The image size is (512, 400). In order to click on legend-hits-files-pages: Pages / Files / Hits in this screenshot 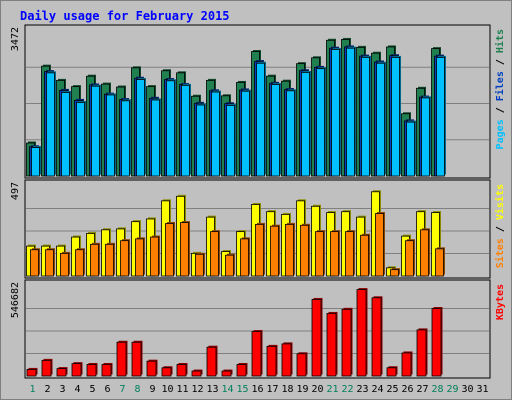, I will do `click(500, 89)`.